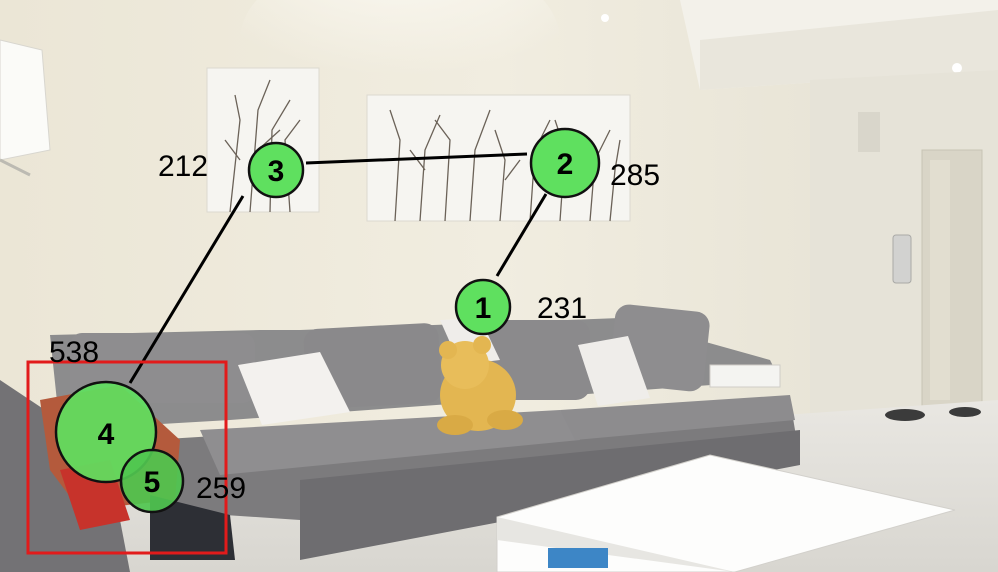  I want to click on marker-label: 2, so click(565, 164).